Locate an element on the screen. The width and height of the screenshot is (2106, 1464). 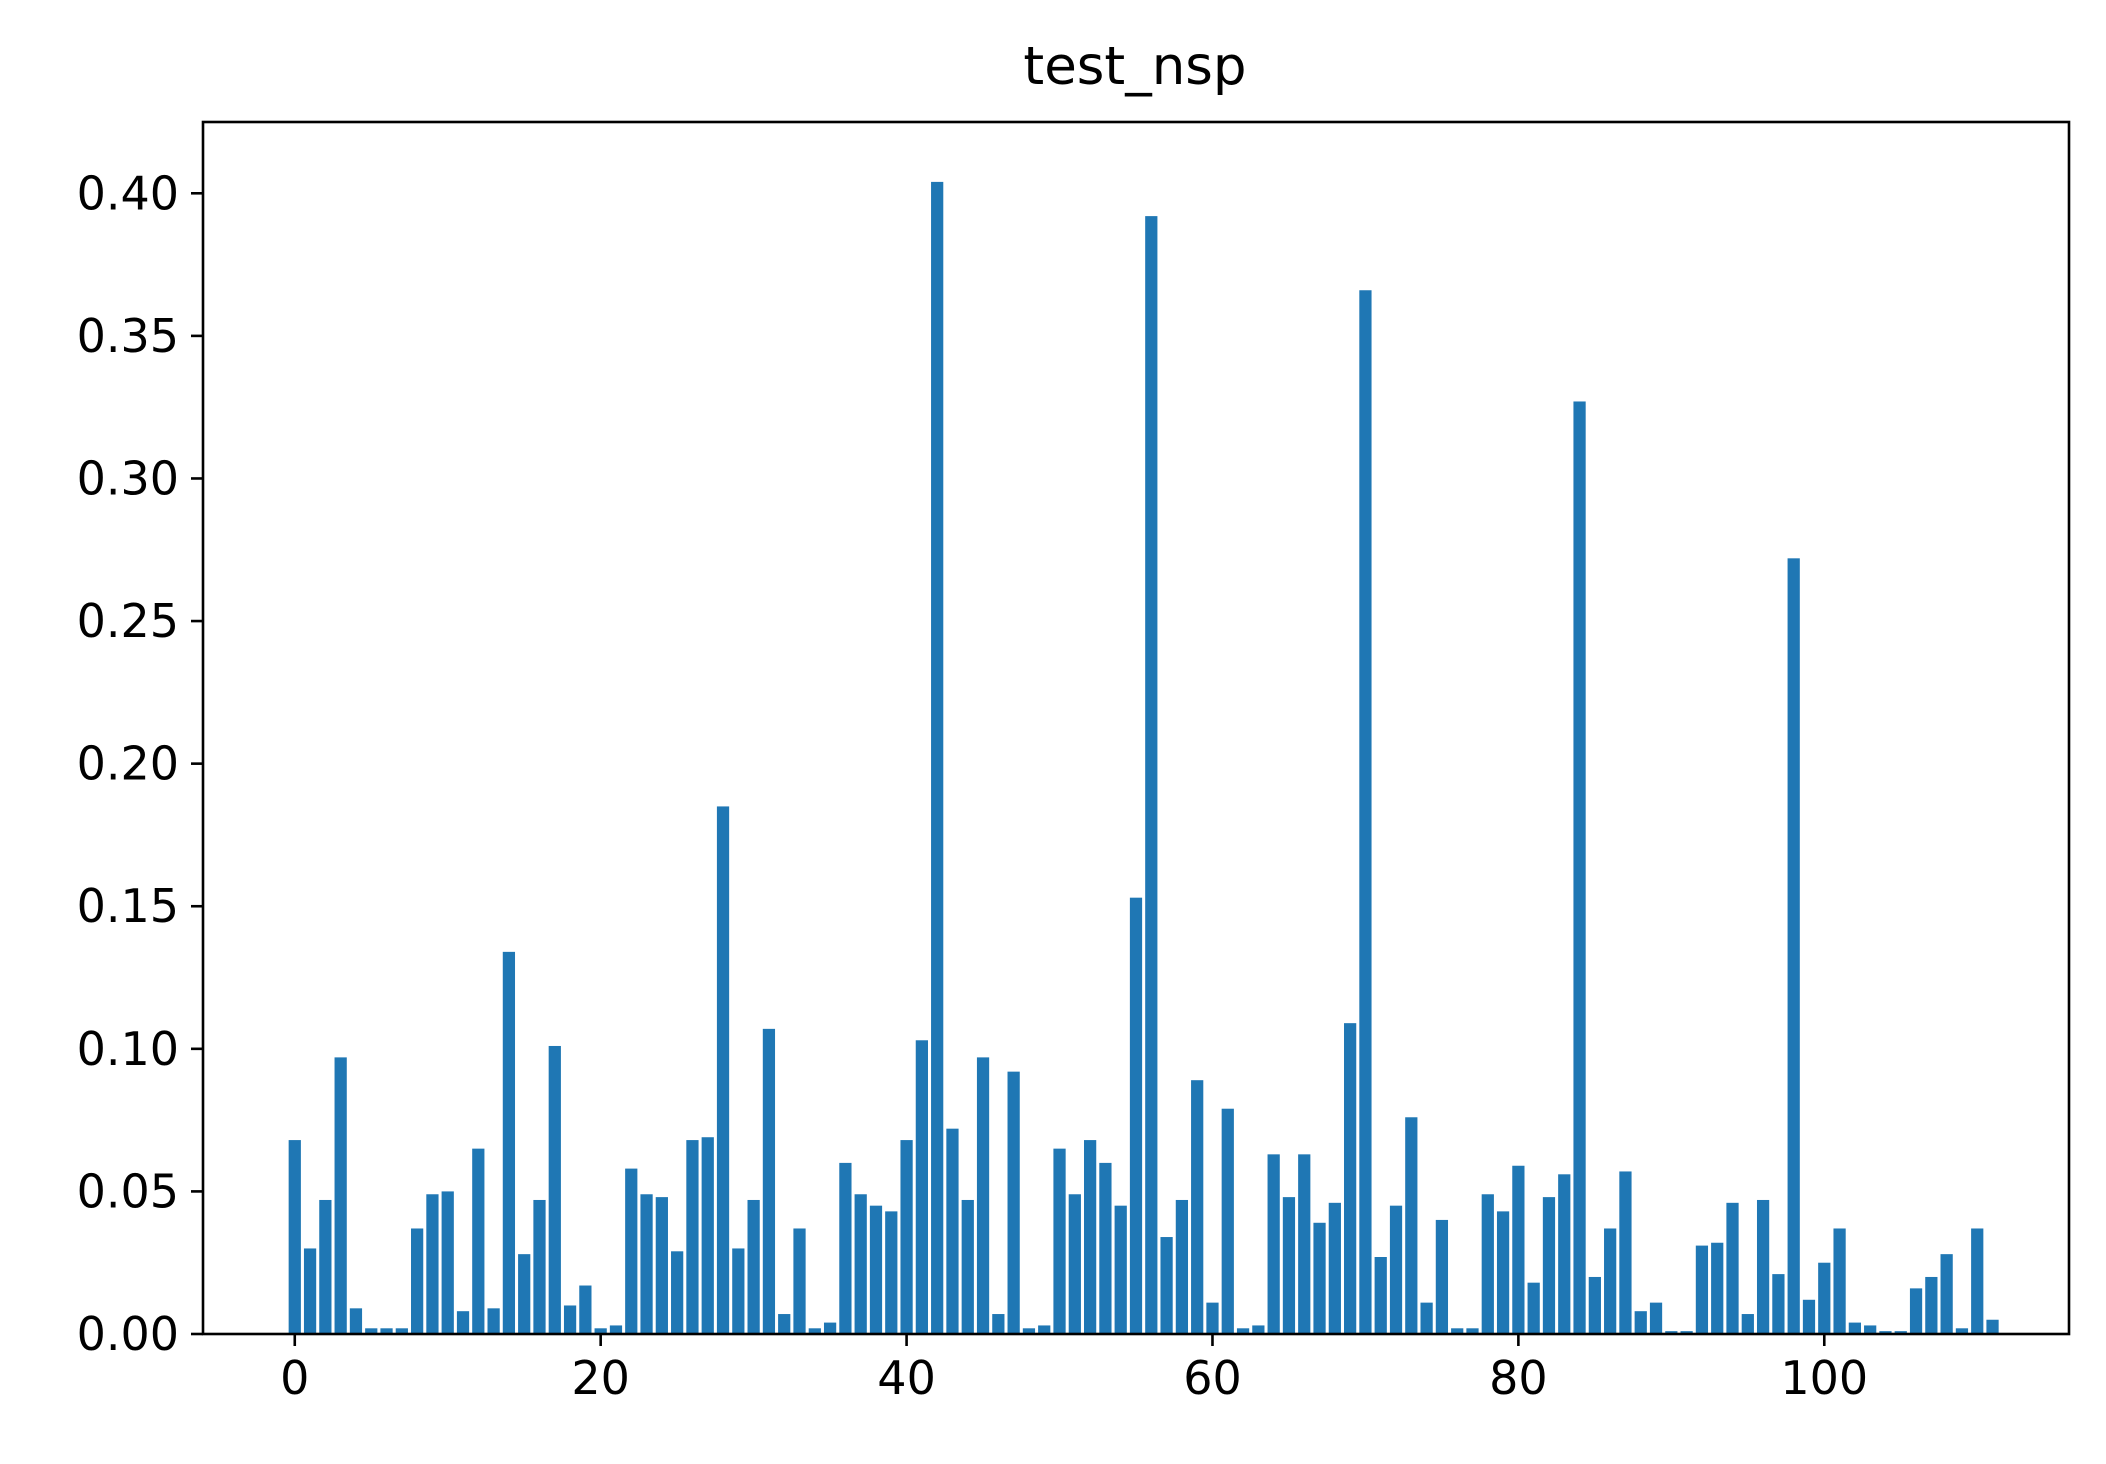
x-tick-label: 100 is located at coordinates (1824, 1378).